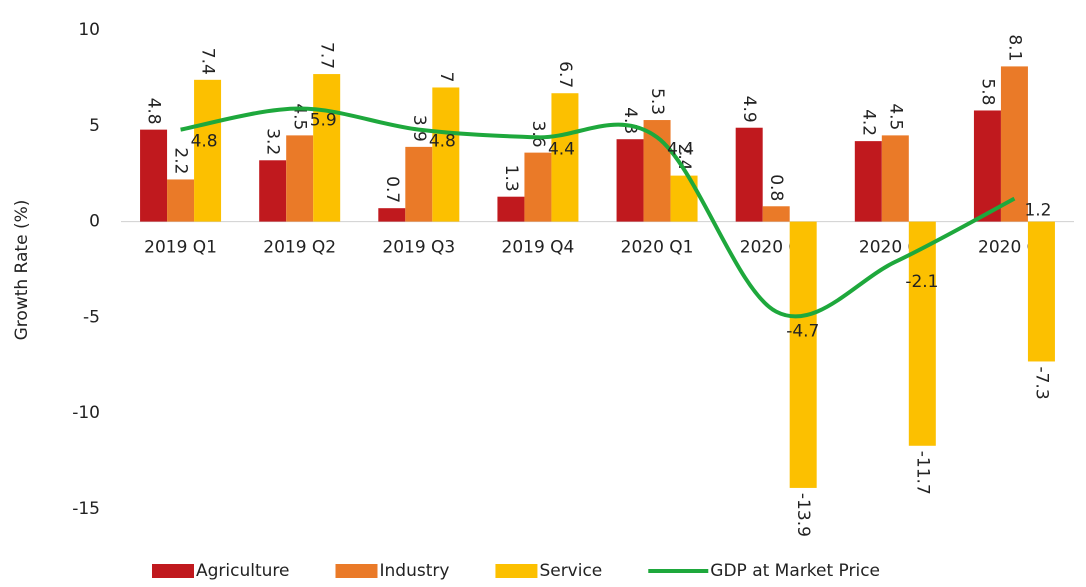 This screenshot has width=1086, height=587. What do you see at coordinates (327, 55) in the screenshot?
I see `bar-value-label: 7.7` at bounding box center [327, 55].